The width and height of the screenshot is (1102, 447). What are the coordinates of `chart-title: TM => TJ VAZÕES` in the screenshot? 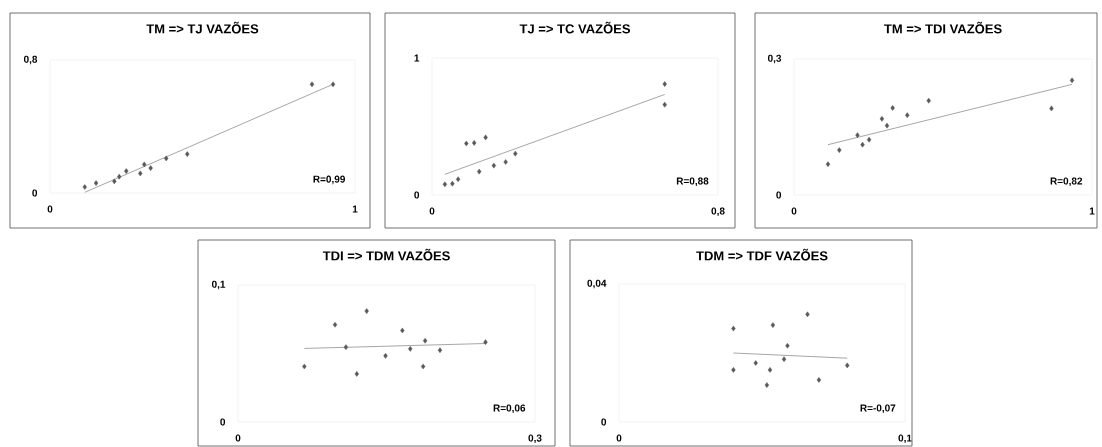 It's located at (202, 27).